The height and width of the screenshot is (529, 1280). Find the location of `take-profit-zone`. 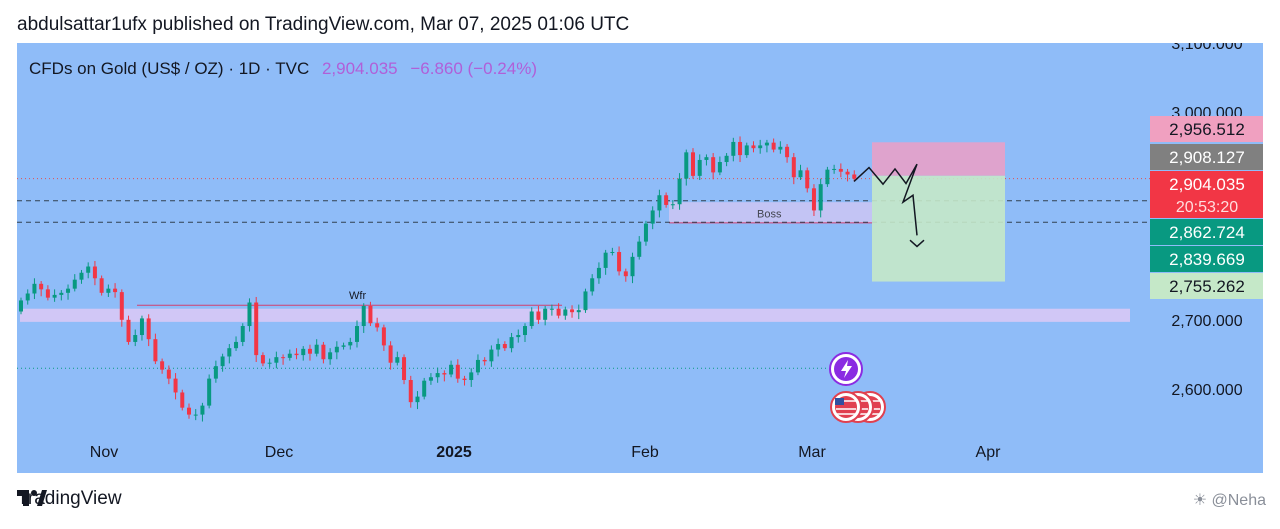

take-profit-zone is located at coordinates (938, 228).